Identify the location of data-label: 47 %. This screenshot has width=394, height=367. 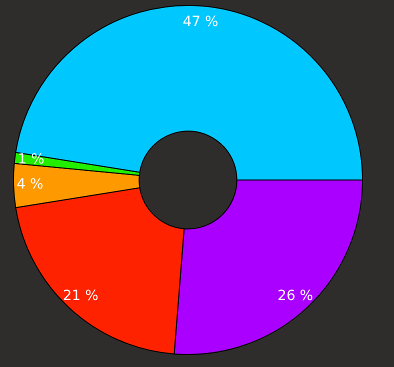
(200, 22).